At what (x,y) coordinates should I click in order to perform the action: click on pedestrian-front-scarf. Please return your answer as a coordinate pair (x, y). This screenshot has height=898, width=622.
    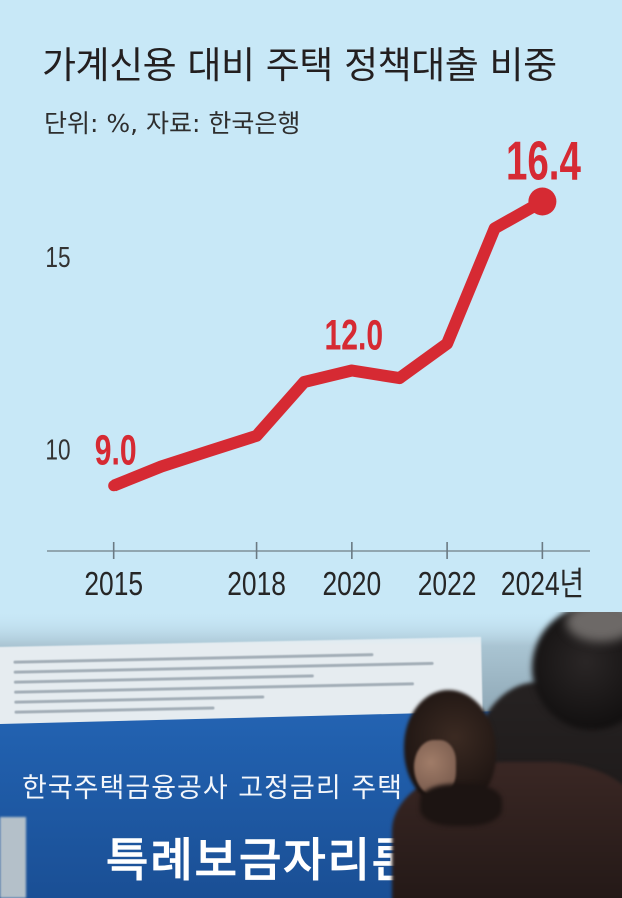
    Looking at the image, I should click on (461, 805).